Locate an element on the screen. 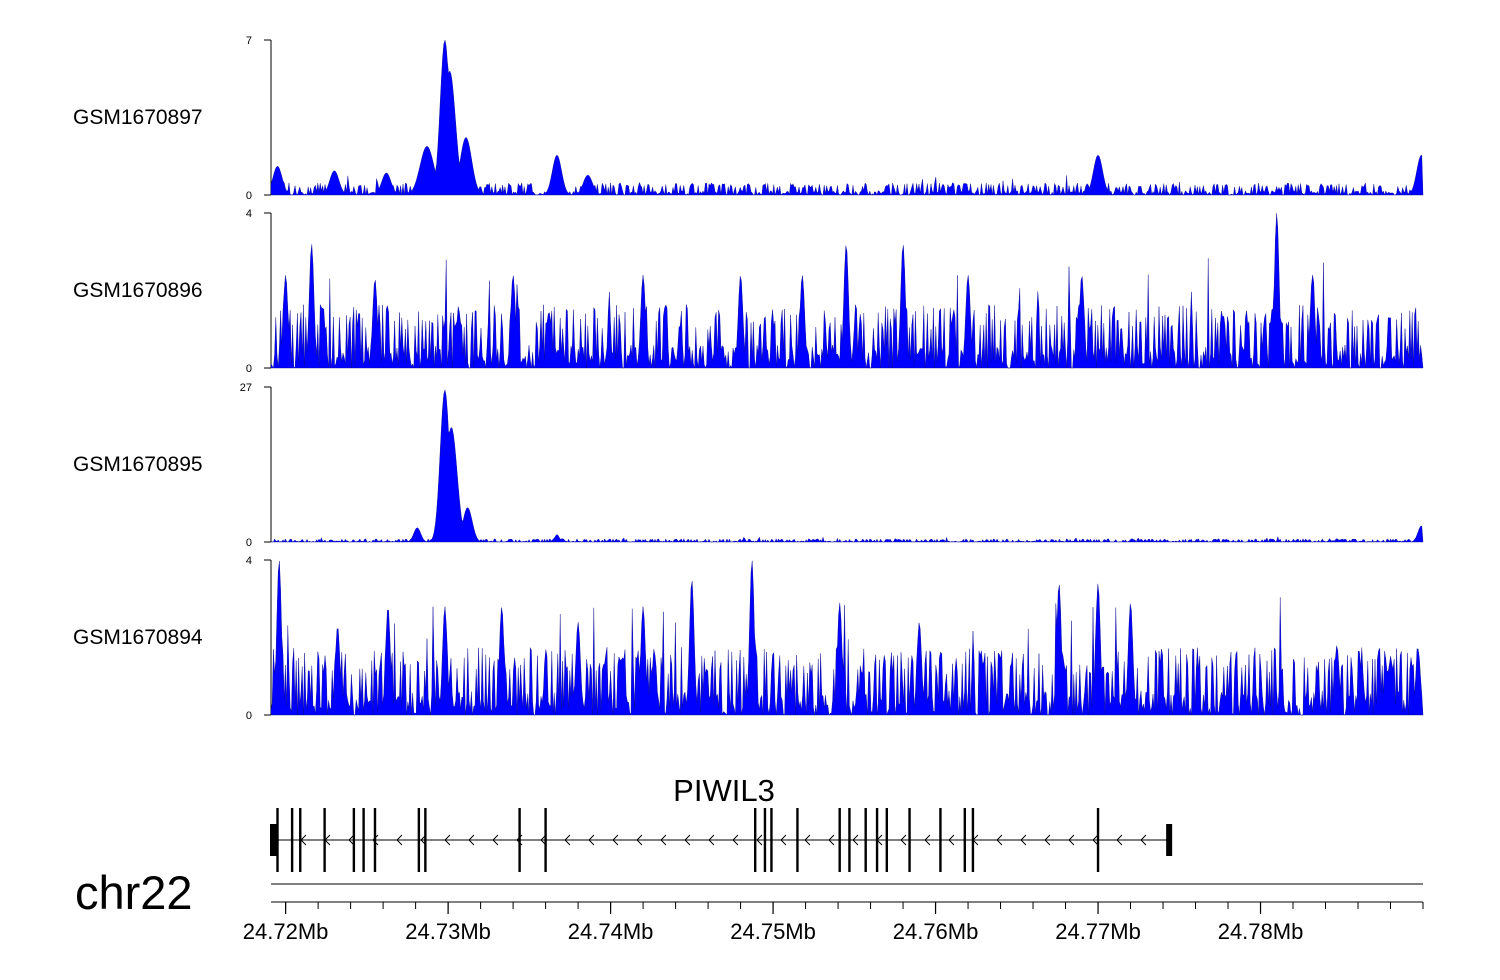 The width and height of the screenshot is (1500, 980). chromosome-label: chr22 is located at coordinates (134, 892).